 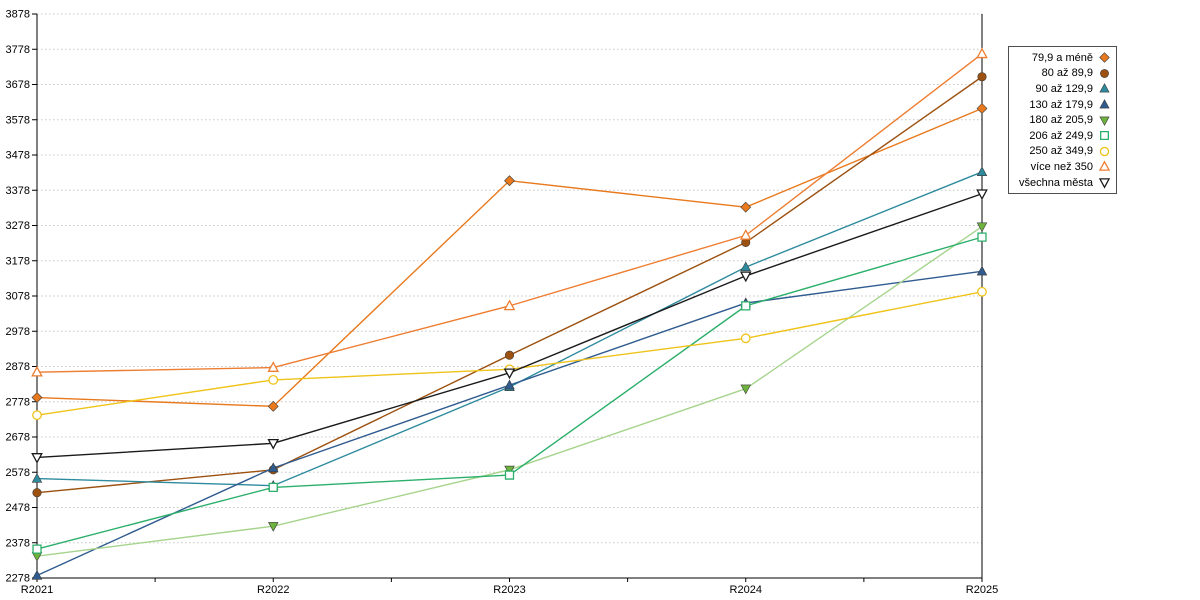 What do you see at coordinates (1065, 120) in the screenshot?
I see `legend-item: 180 až 205,9` at bounding box center [1065, 120].